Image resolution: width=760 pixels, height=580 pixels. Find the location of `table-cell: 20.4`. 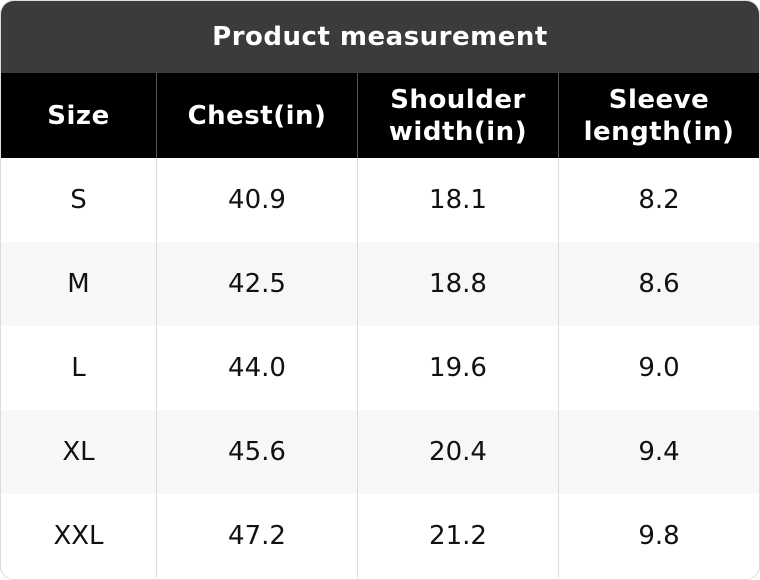

table-cell: 20.4 is located at coordinates (457, 452).